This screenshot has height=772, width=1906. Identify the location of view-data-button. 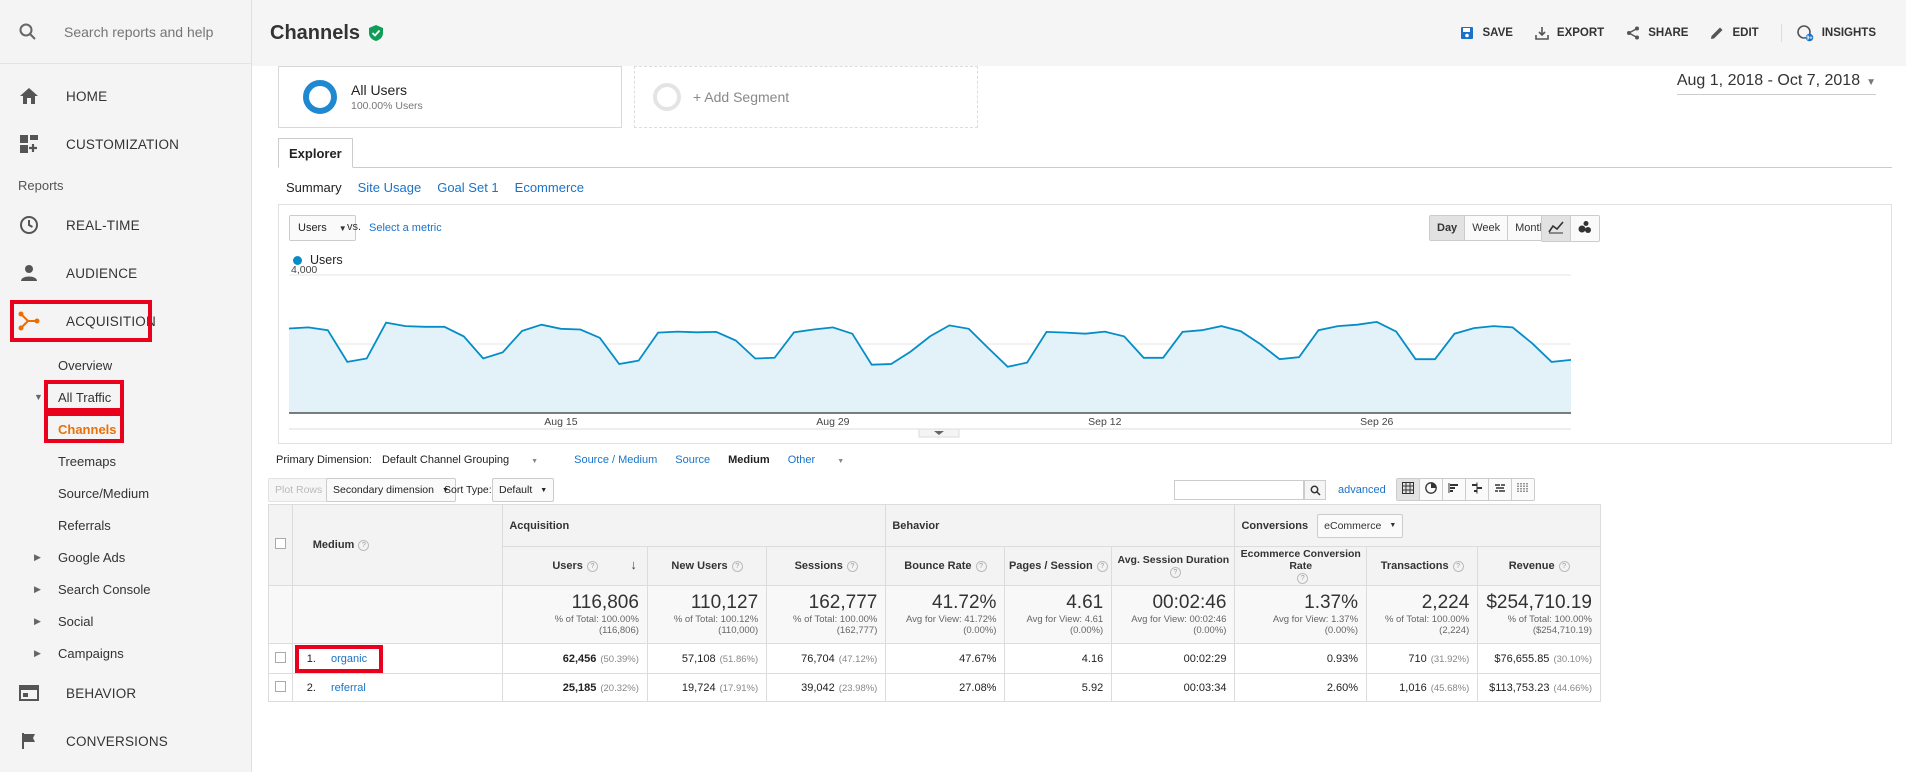
(1408, 489).